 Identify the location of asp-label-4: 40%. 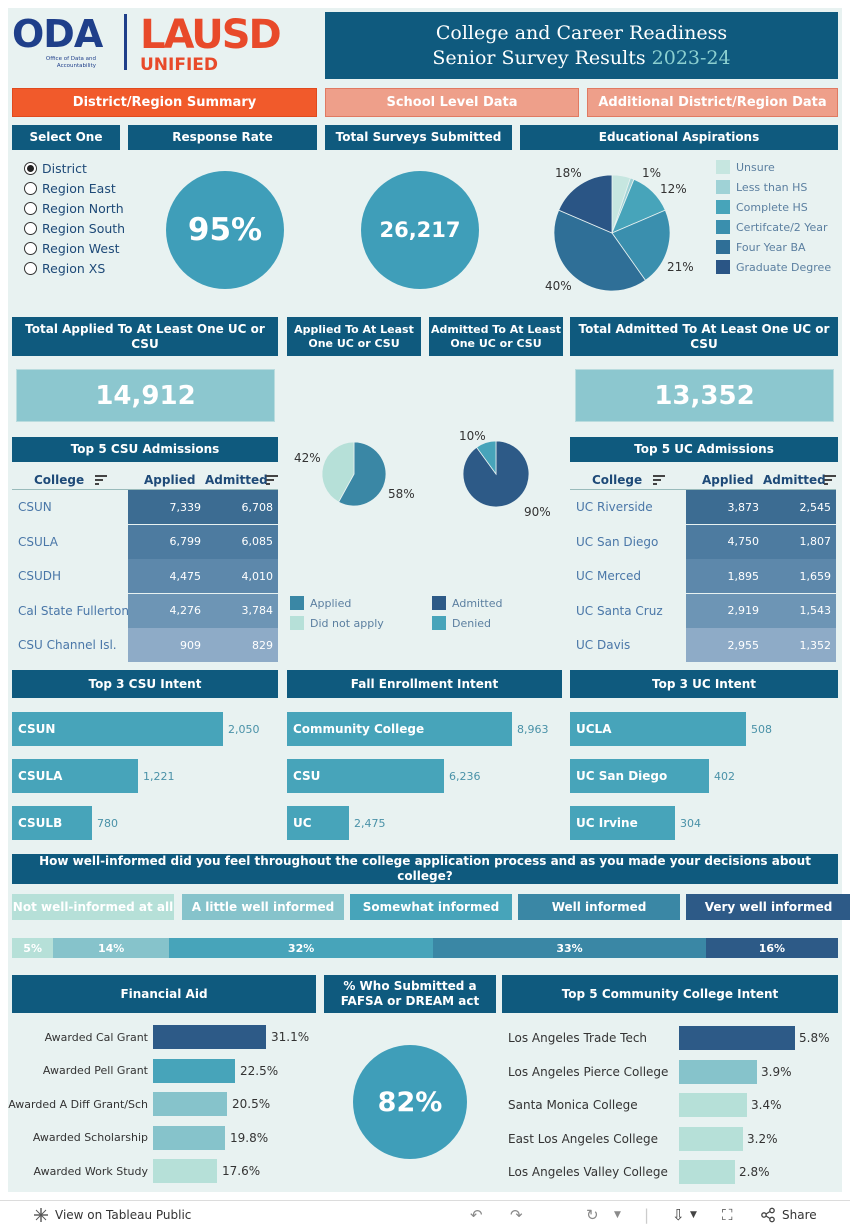
(558, 286).